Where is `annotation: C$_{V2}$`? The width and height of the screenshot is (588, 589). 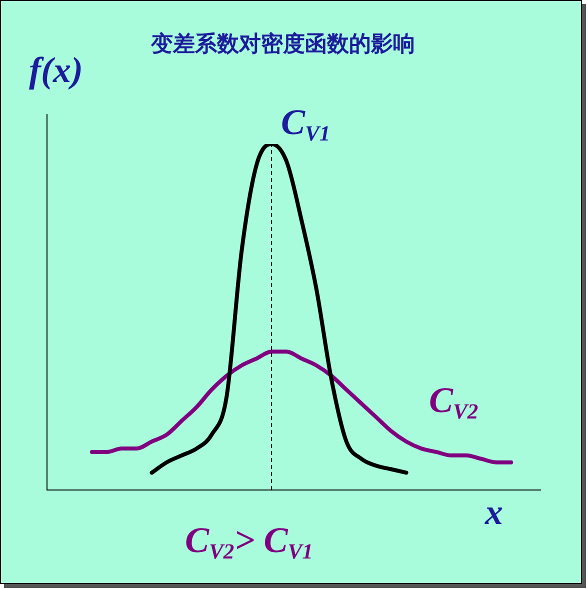
annotation: C$_{V2}$ is located at coordinates (453, 401).